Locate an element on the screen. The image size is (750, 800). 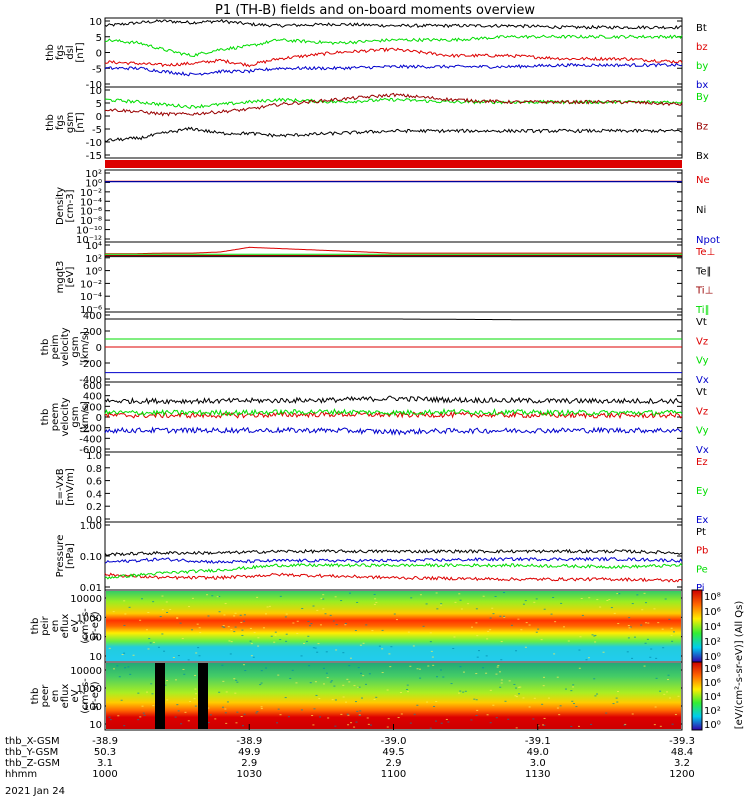
footer-value: 1100 is located at coordinates (393, 774).